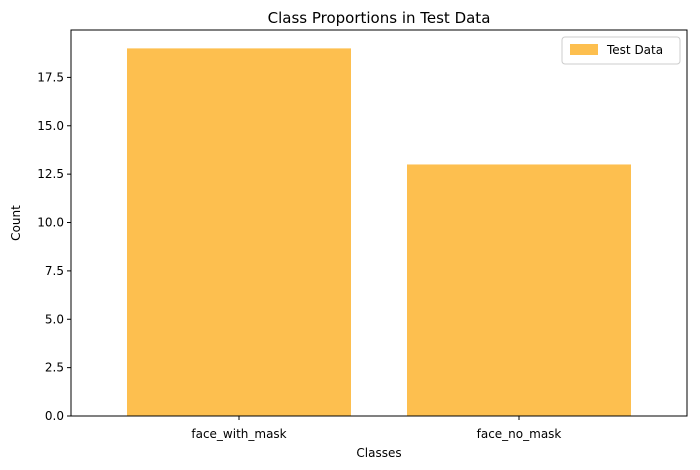  What do you see at coordinates (54, 271) in the screenshot?
I see `y-tick-label: 7.5` at bounding box center [54, 271].